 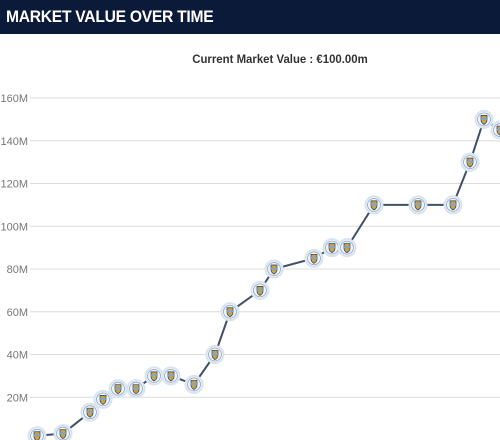 I want to click on y-tick-label-60: 60M, so click(x=17, y=313).